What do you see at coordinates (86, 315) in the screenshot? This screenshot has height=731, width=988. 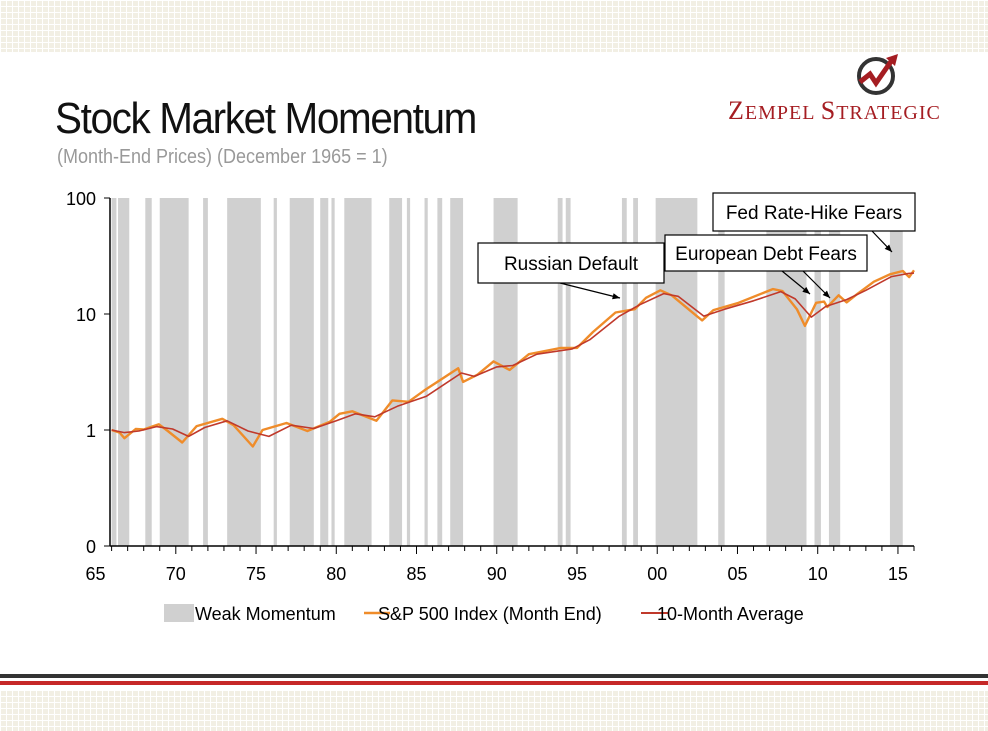 I see `y-tick-label: 10` at bounding box center [86, 315].